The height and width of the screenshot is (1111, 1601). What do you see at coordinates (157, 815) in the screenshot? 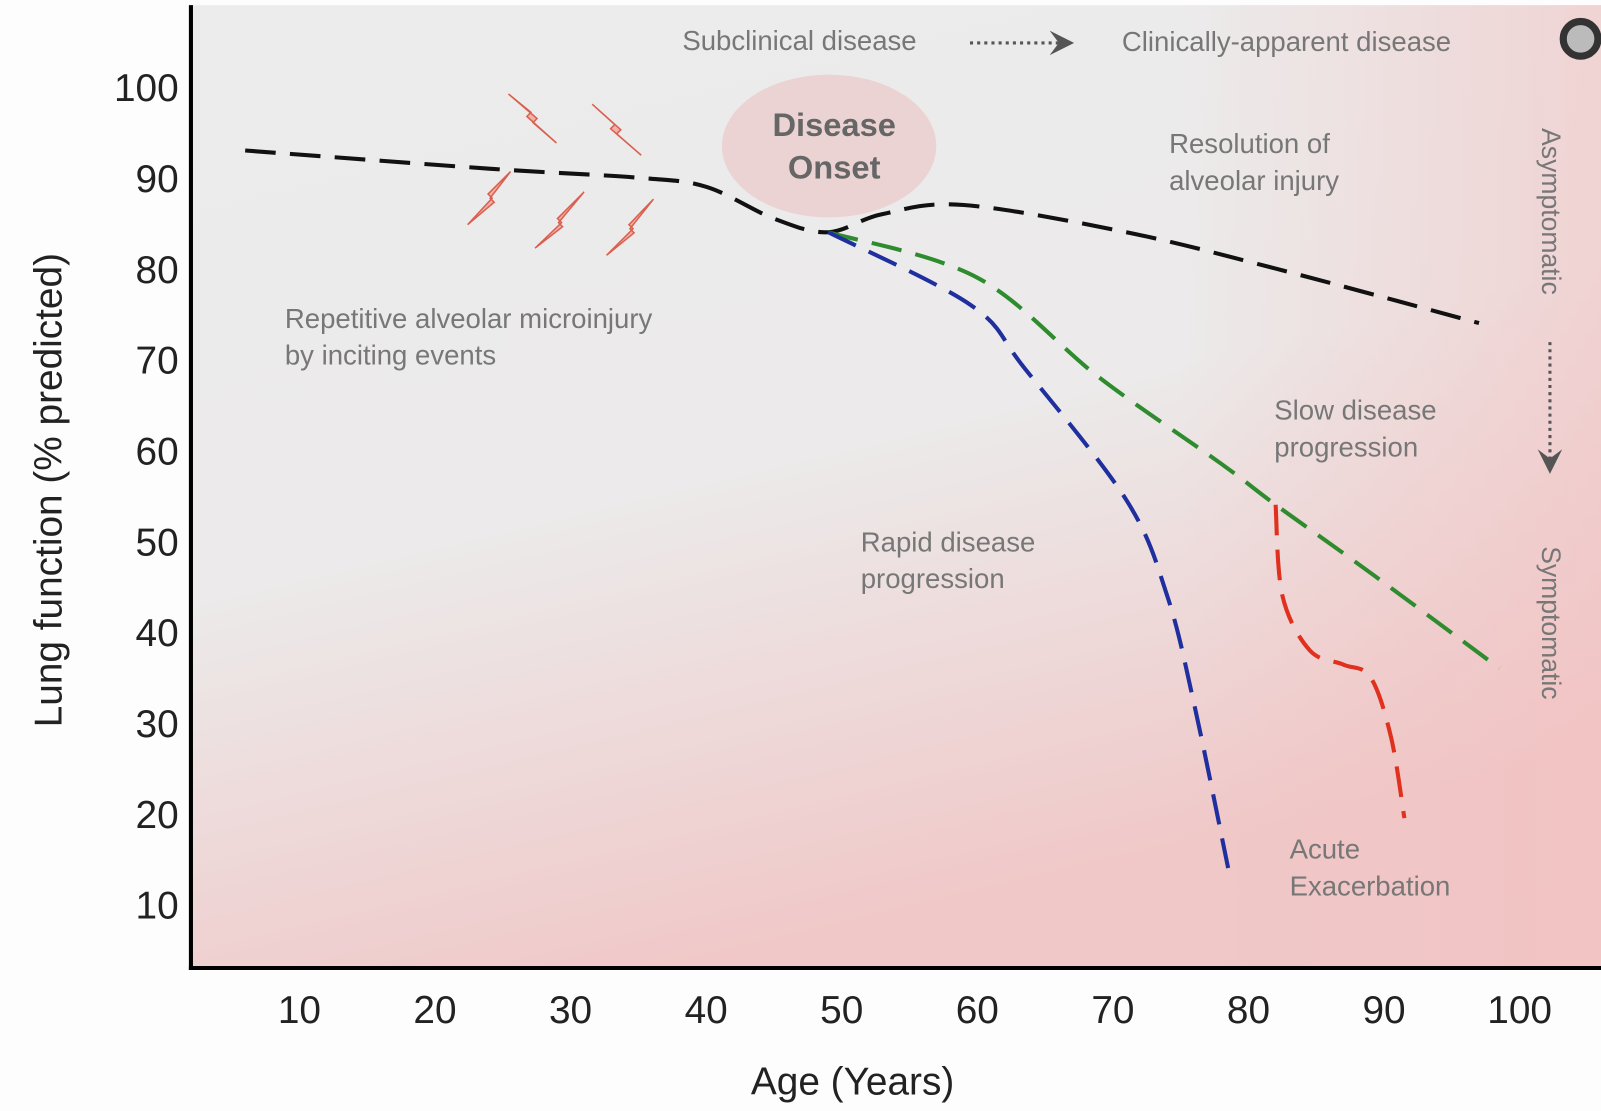
I see `y-tick-label: 20` at bounding box center [157, 815].